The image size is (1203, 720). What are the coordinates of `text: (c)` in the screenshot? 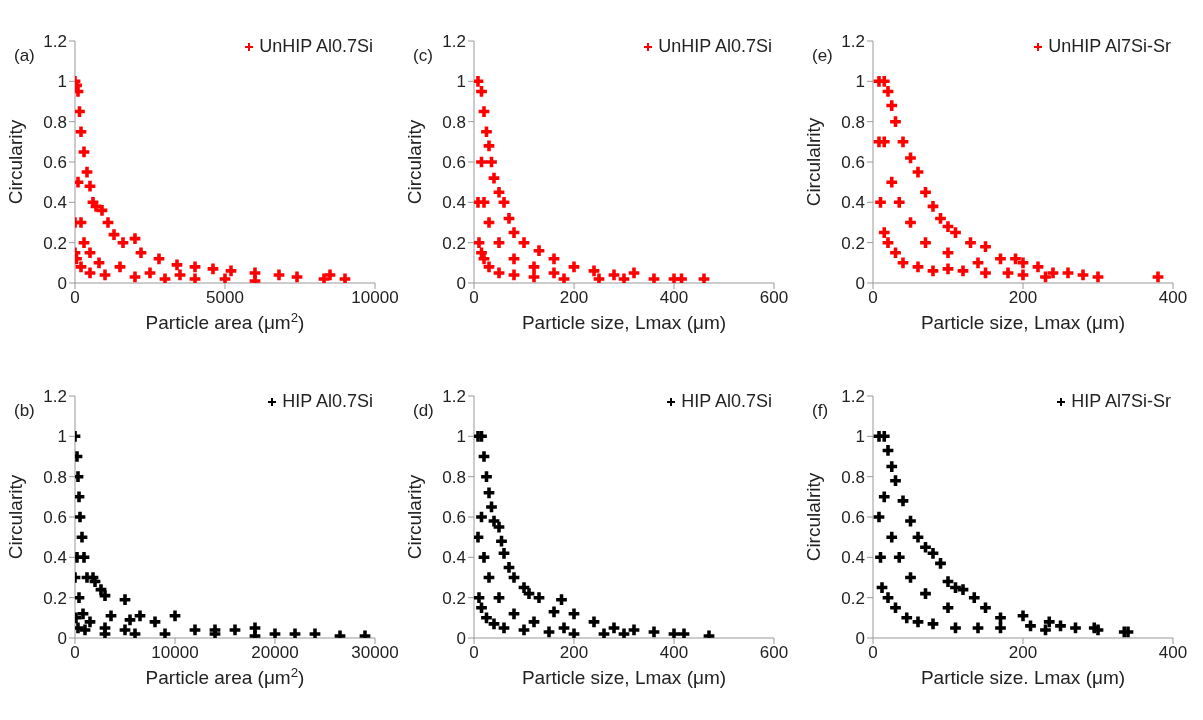 It's located at (423, 56).